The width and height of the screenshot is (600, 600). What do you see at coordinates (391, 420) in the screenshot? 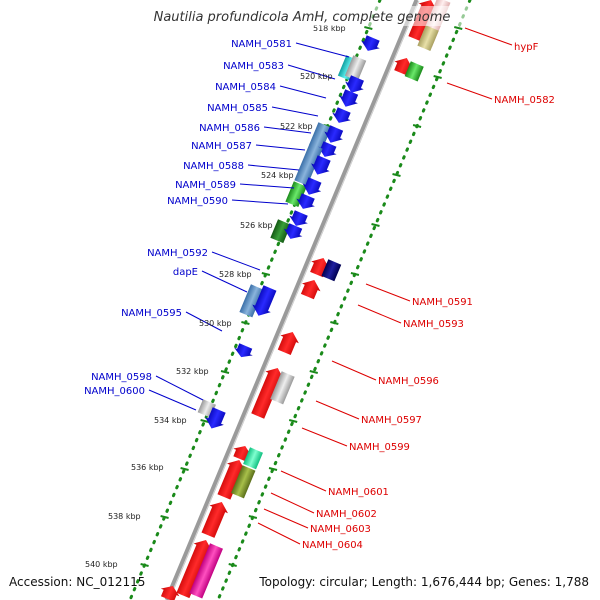
I see `gene-label-namh-0597: NAMH_0597` at bounding box center [391, 420].